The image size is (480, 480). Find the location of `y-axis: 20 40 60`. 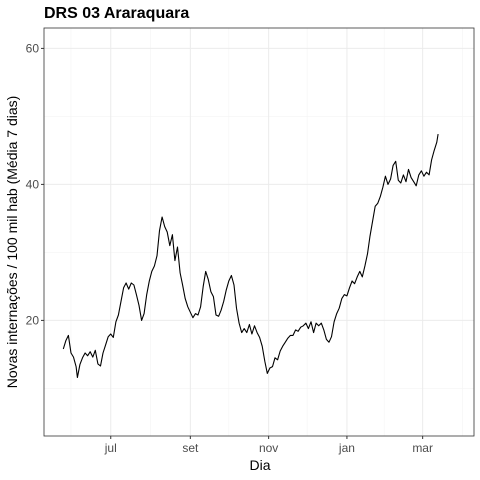

y-axis: 20 40 60 is located at coordinates (35, 184).